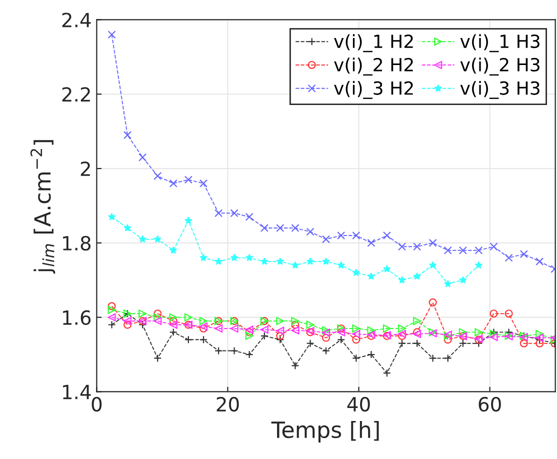 The width and height of the screenshot is (557, 459). Describe the element at coordinates (85, 168) in the screenshot. I see `y-tick-label: 2` at that location.